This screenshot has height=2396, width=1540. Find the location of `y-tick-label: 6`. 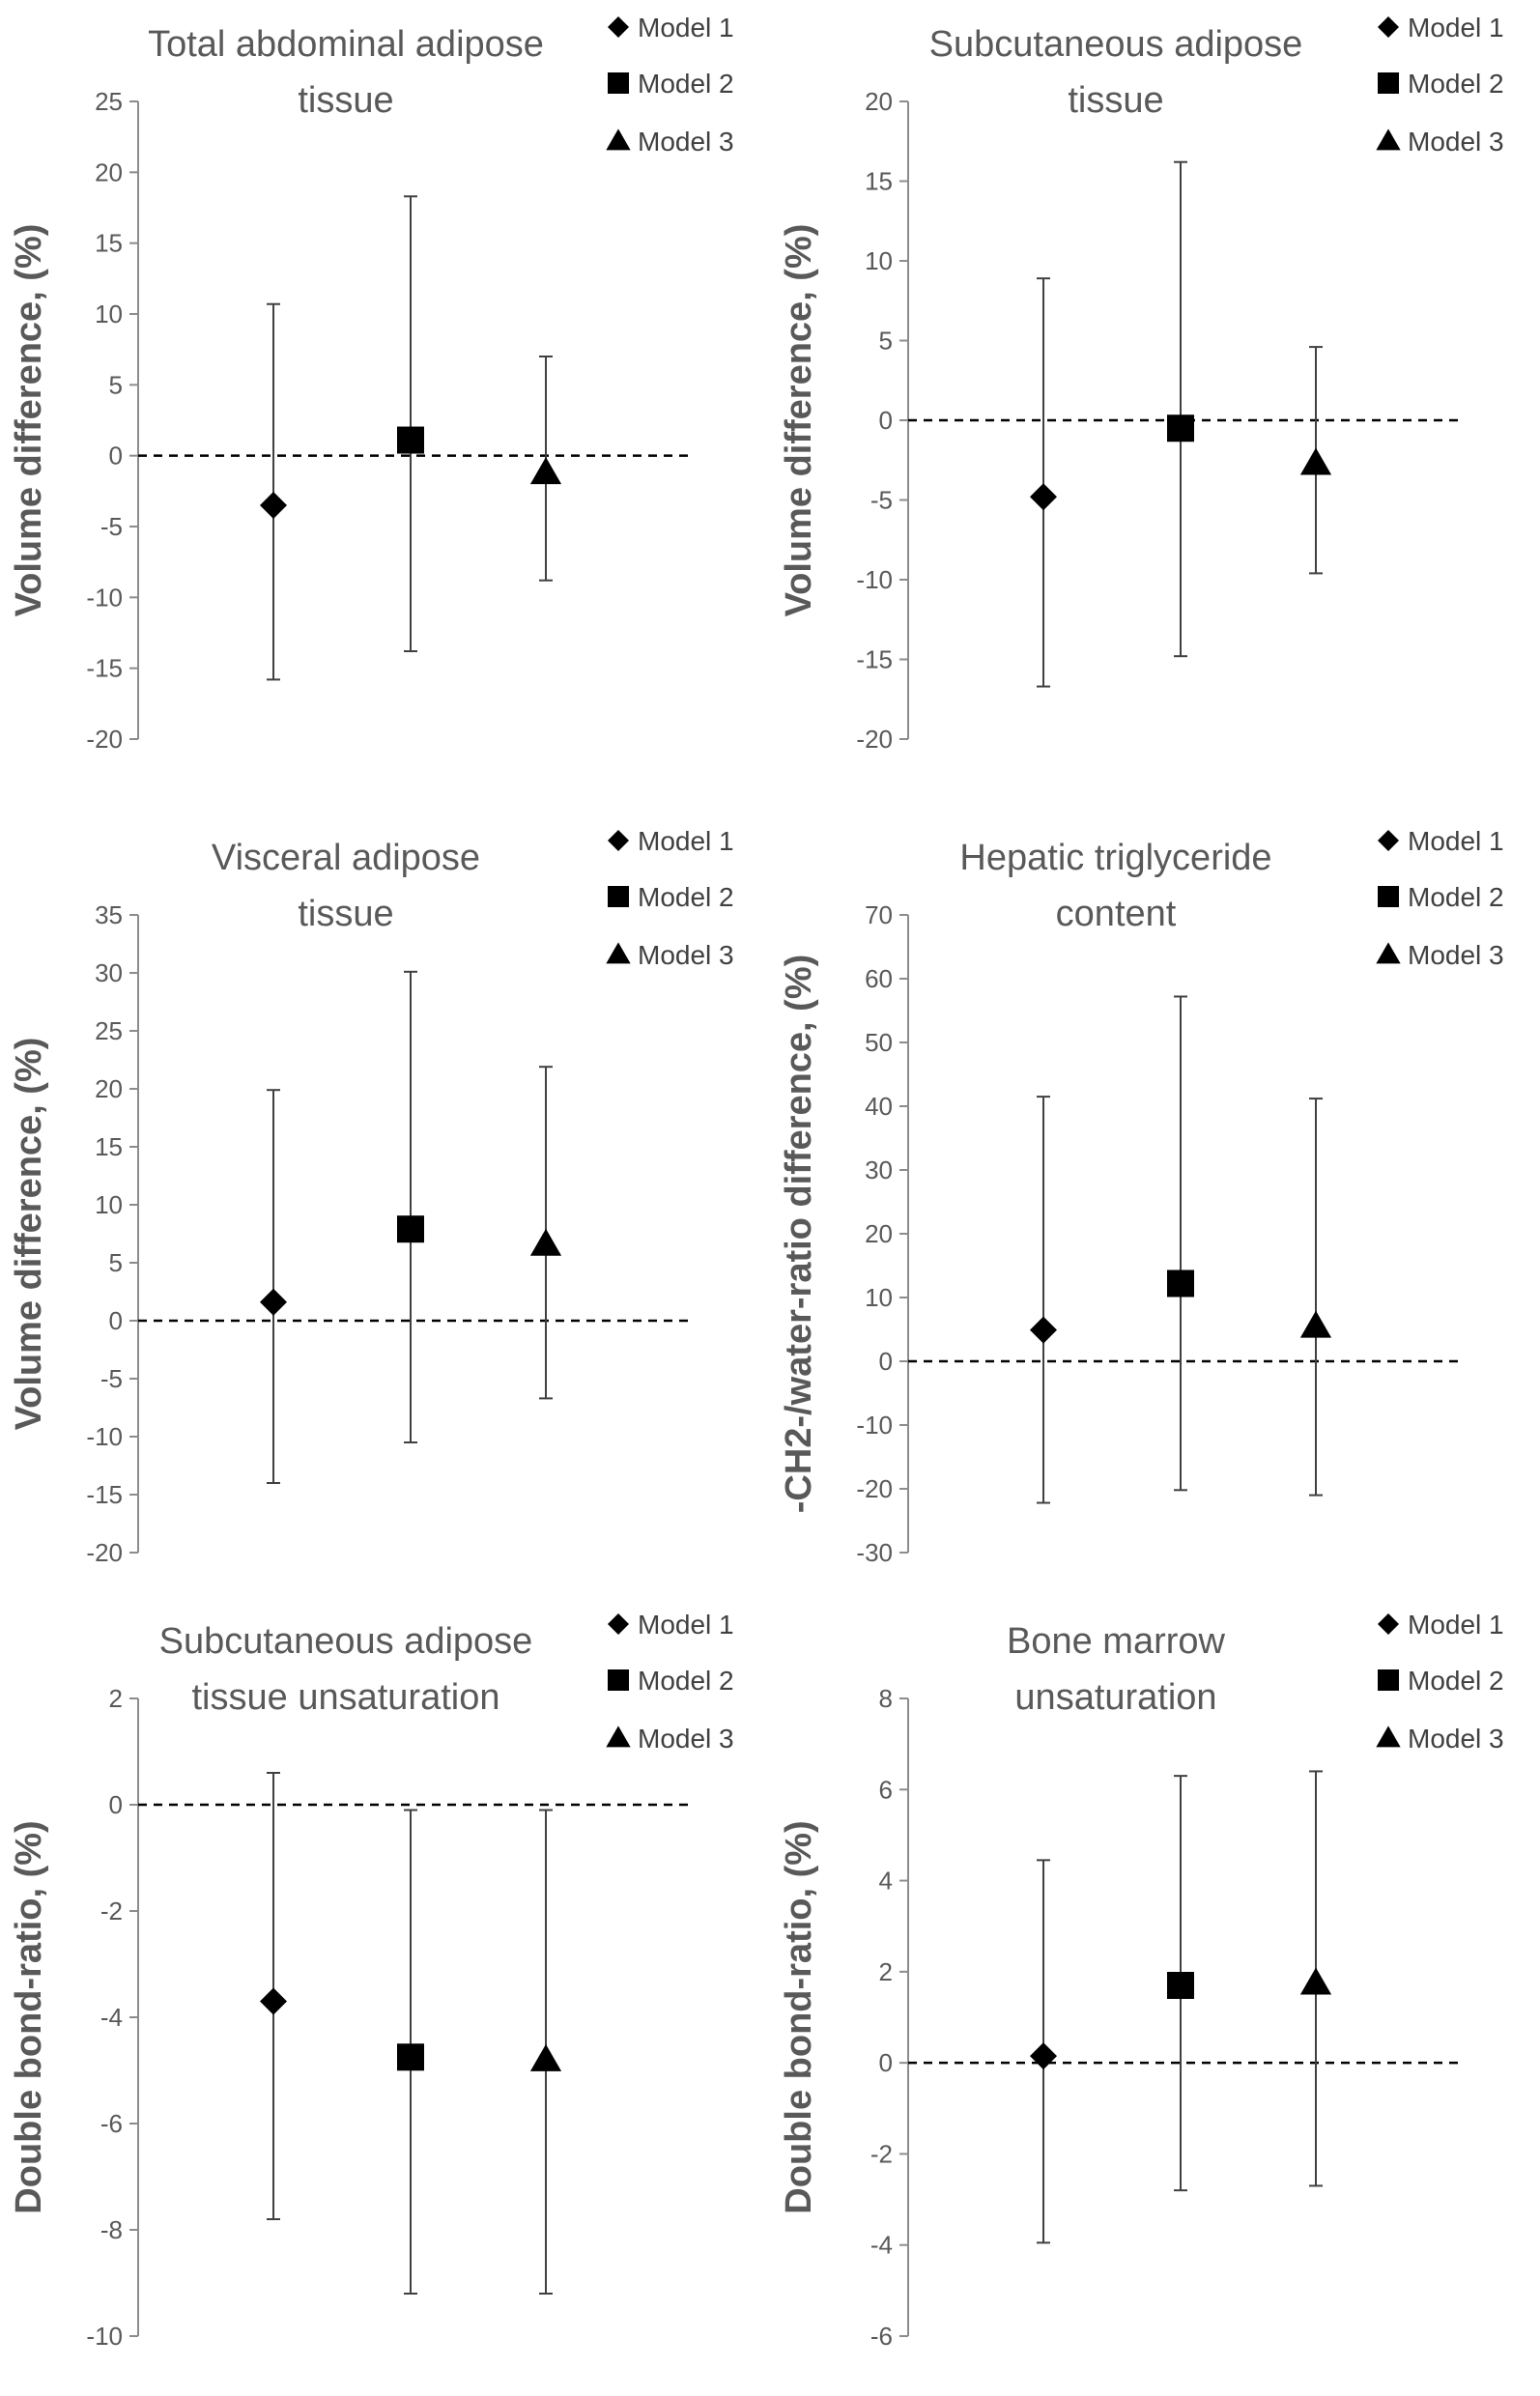

y-tick-label: 6 is located at coordinates (886, 1790).